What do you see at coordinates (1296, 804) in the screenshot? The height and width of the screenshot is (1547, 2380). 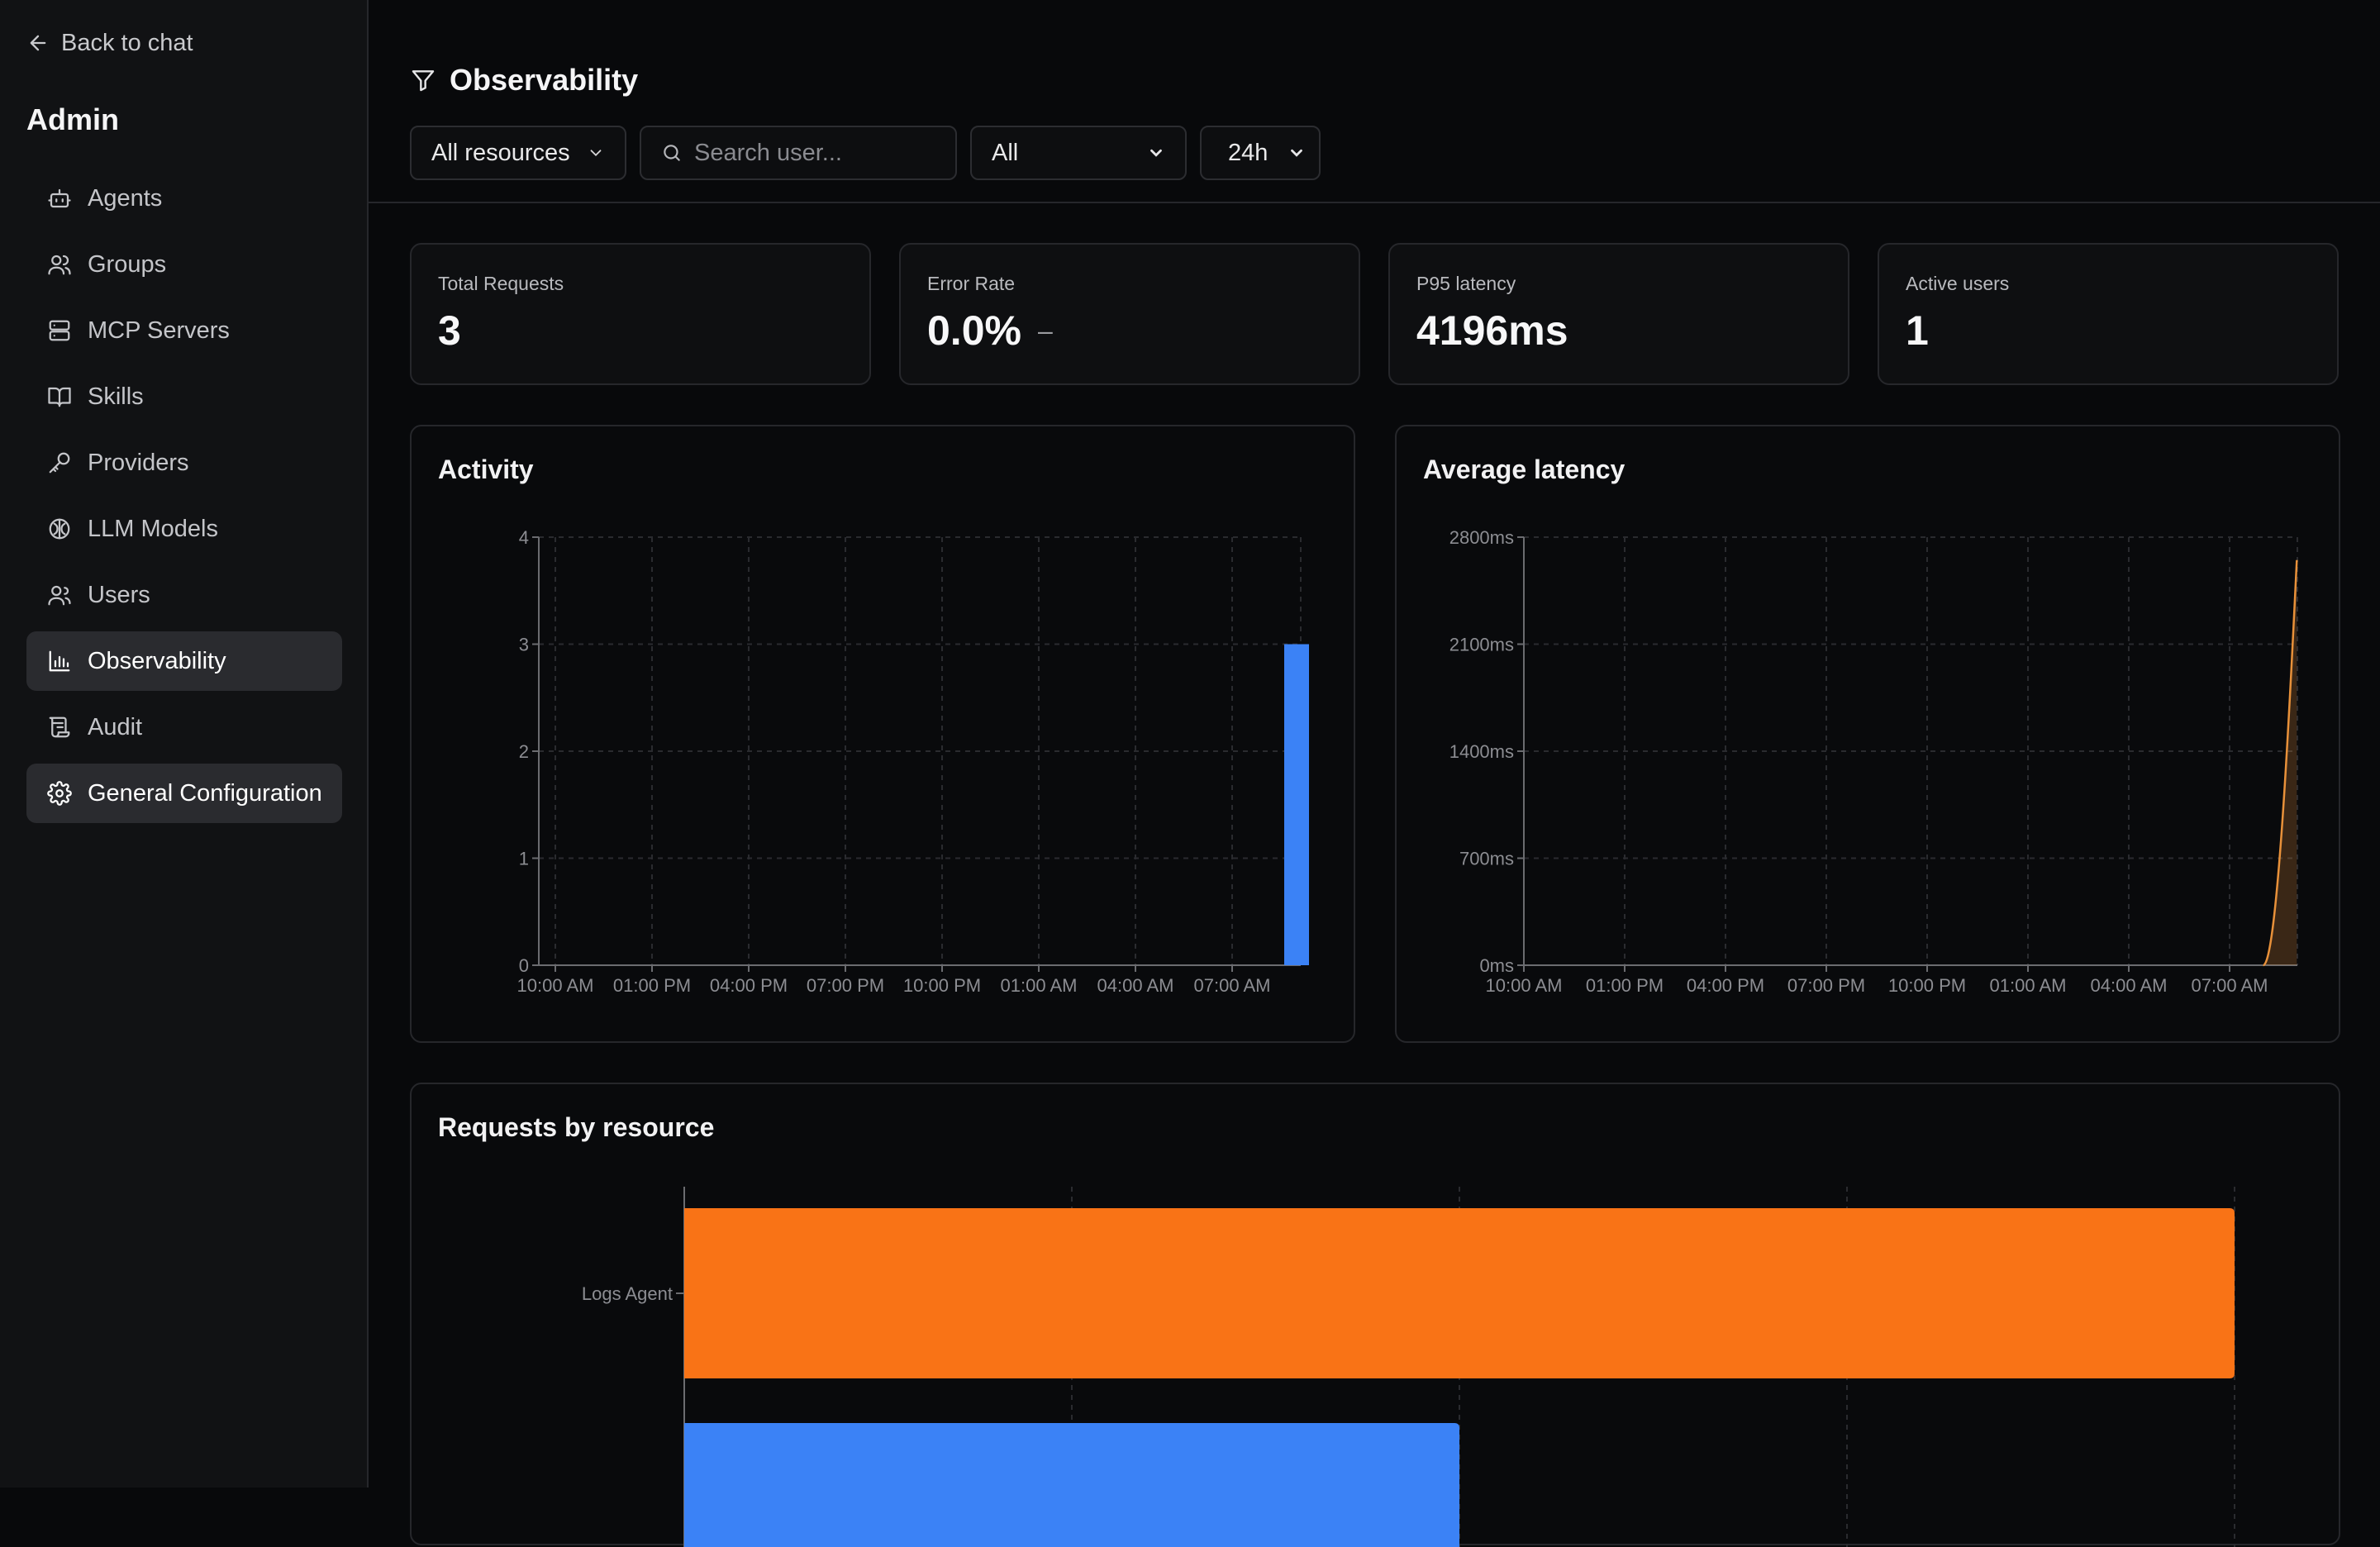 I see `activity-bar` at bounding box center [1296, 804].